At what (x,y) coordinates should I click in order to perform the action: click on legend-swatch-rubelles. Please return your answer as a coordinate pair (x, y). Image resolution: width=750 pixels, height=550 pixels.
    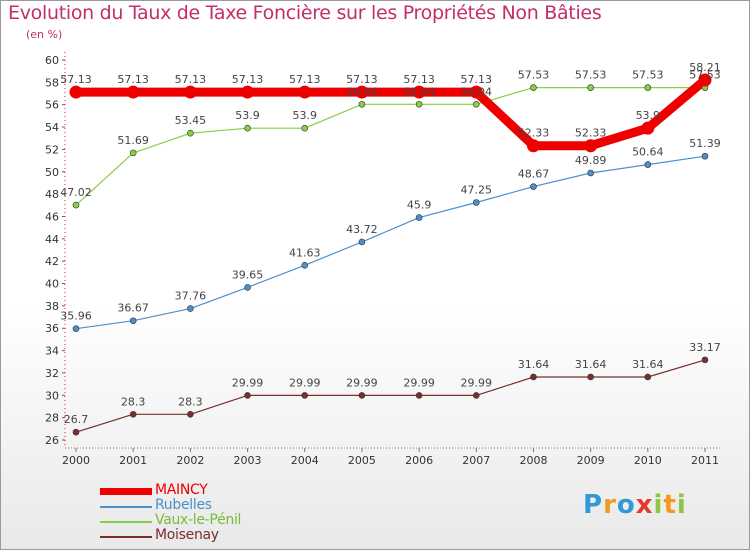
    Looking at the image, I should click on (126, 507).